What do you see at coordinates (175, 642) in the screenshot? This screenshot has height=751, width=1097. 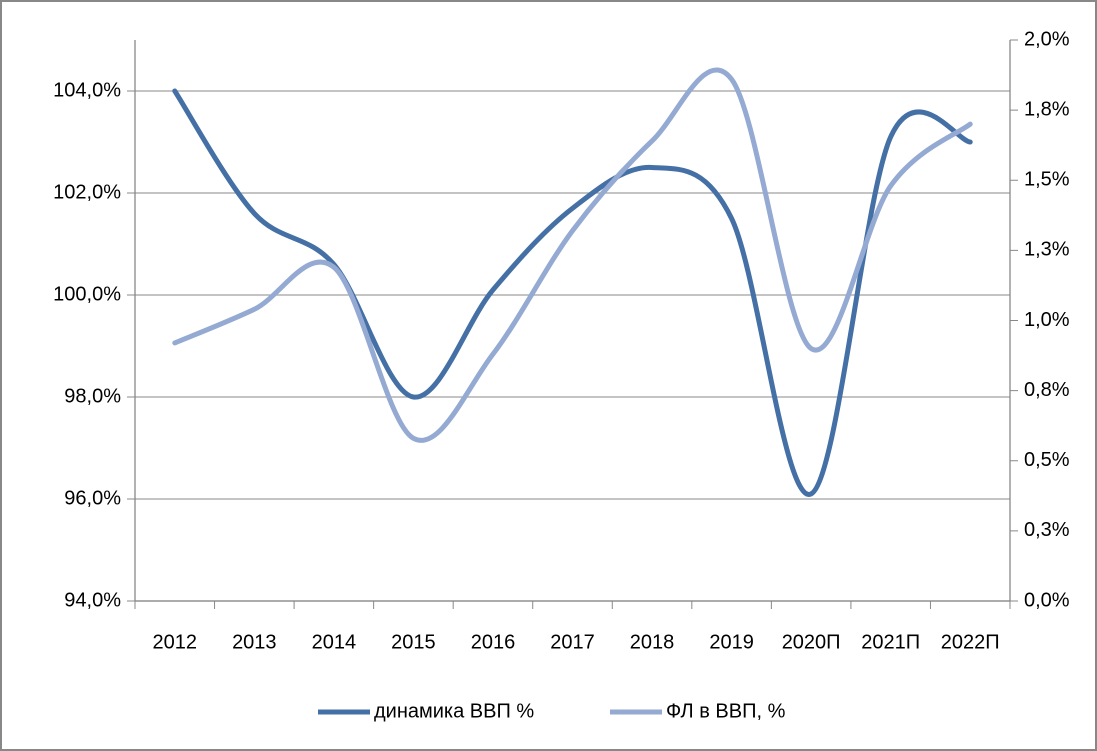 I see `x-tick-label: 2012` at bounding box center [175, 642].